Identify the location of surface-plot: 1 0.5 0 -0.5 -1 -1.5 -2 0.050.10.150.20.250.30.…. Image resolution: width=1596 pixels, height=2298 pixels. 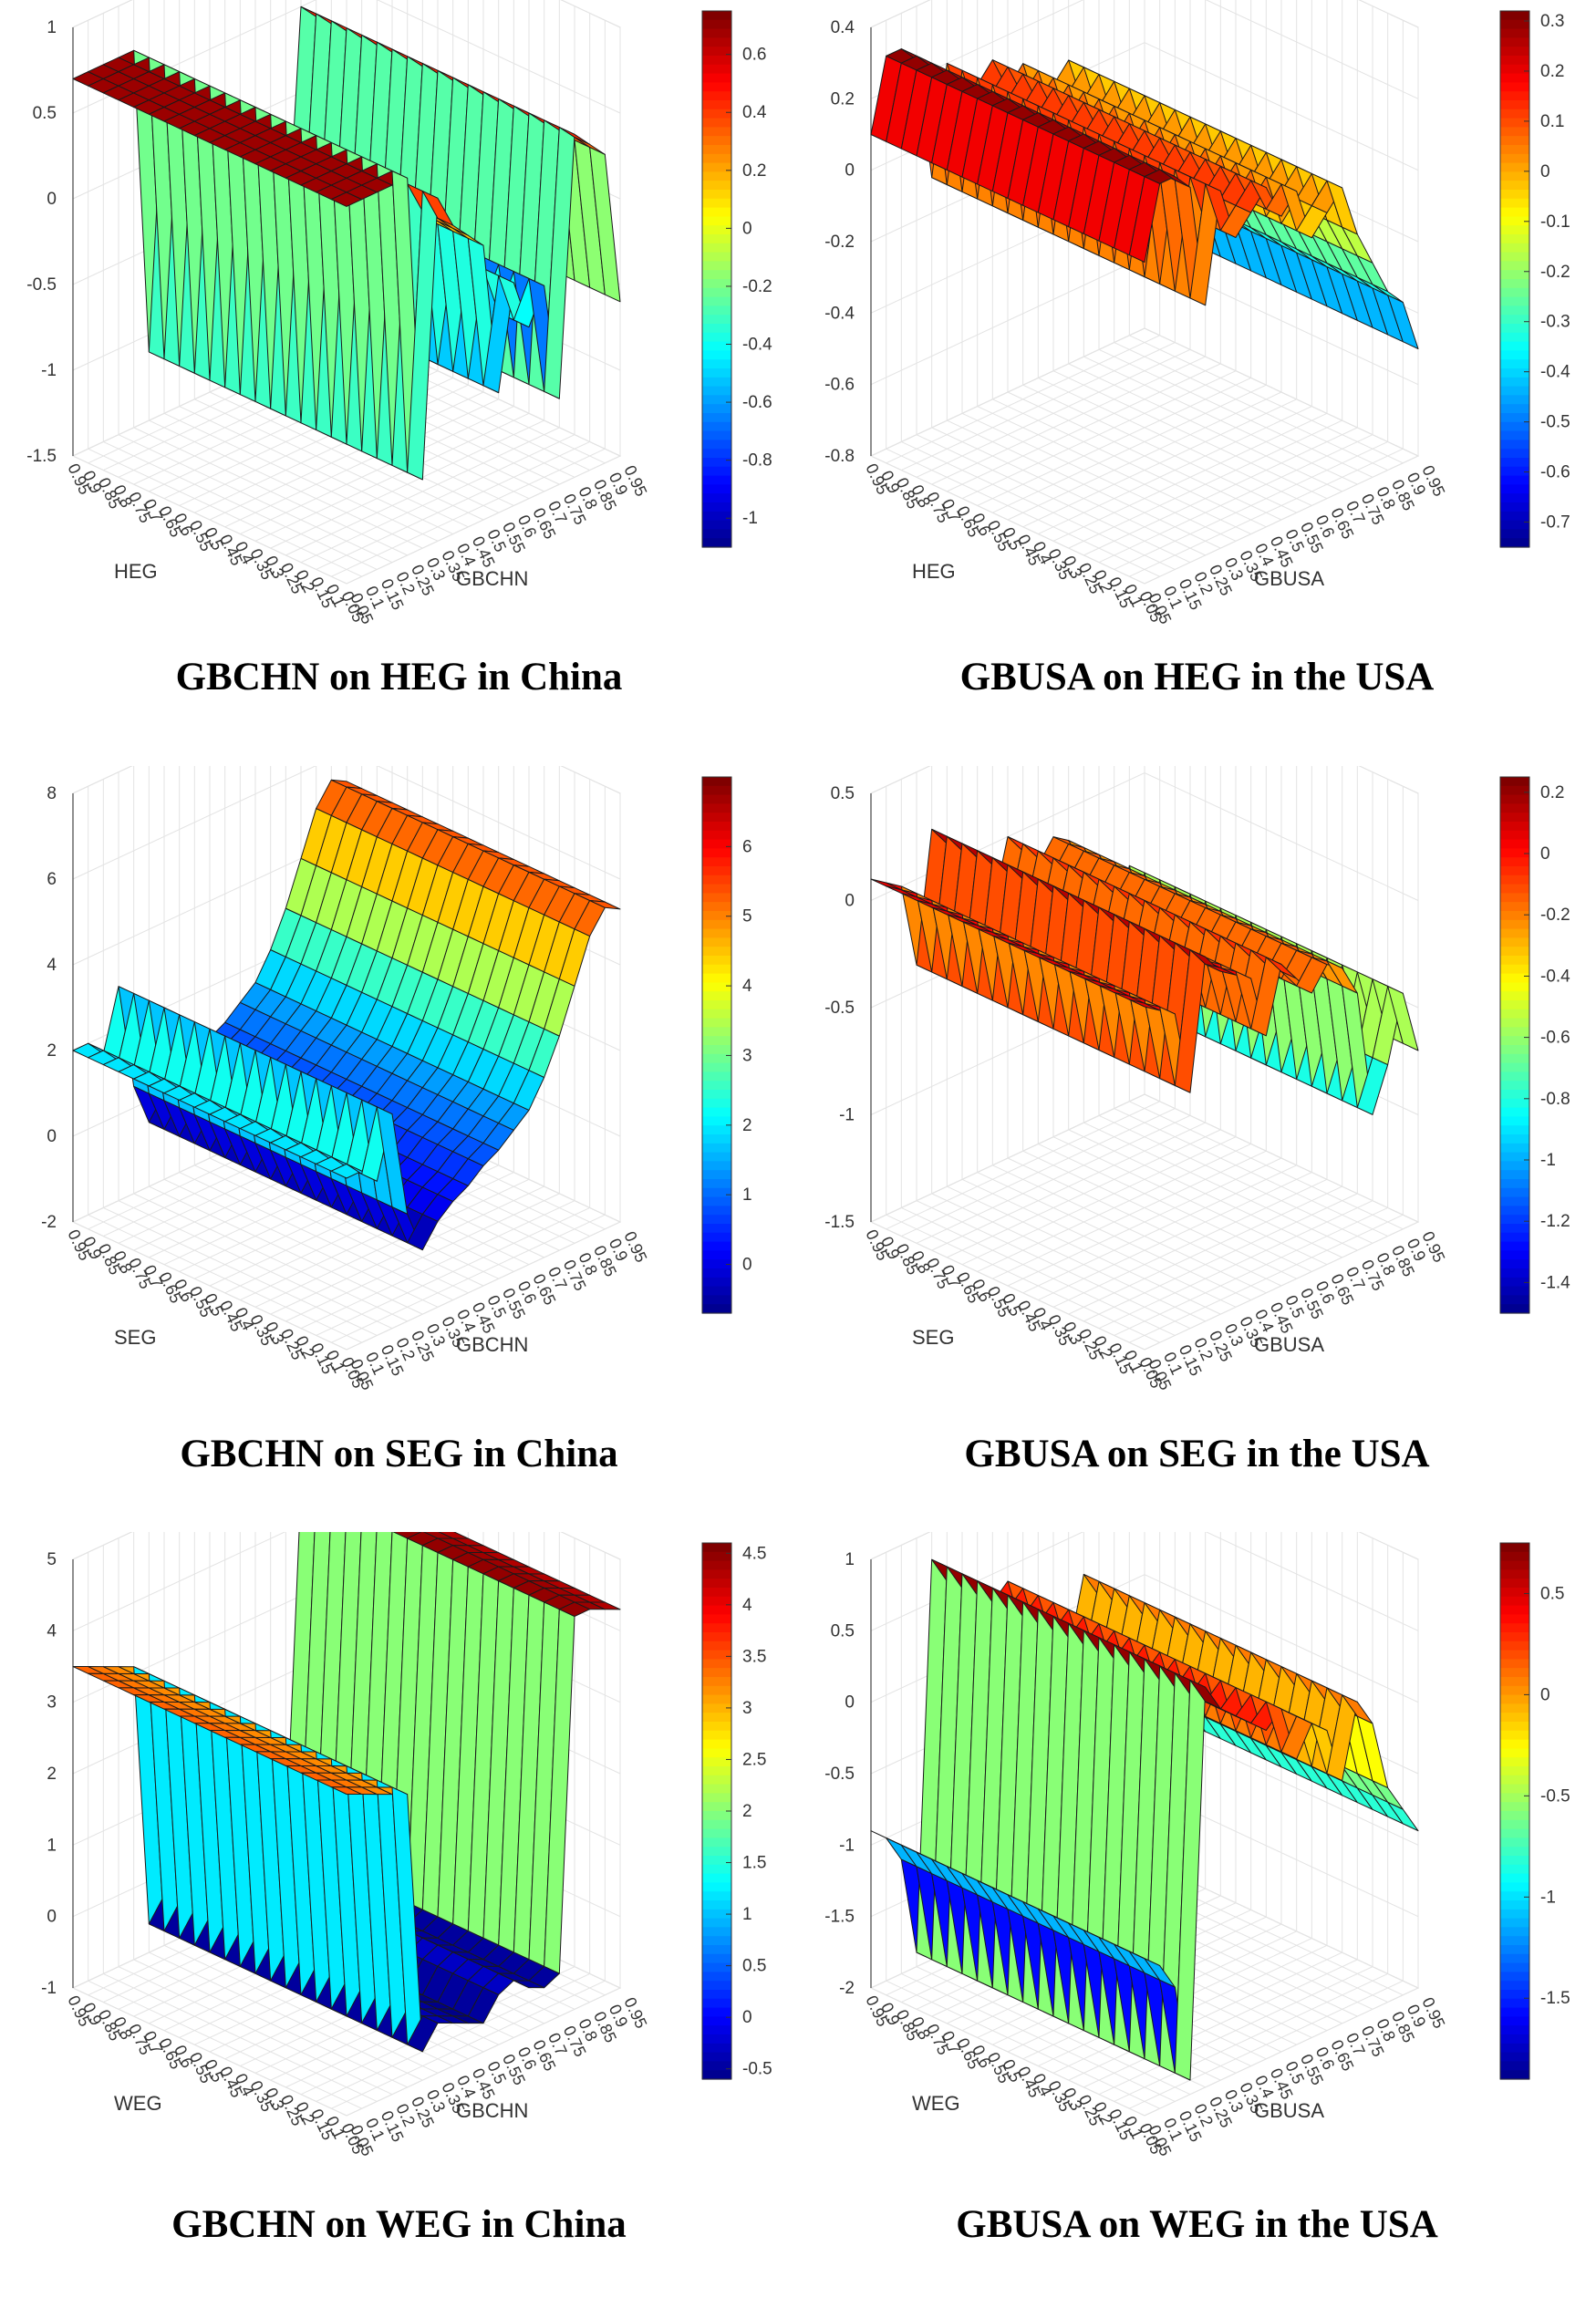
(1197, 1845).